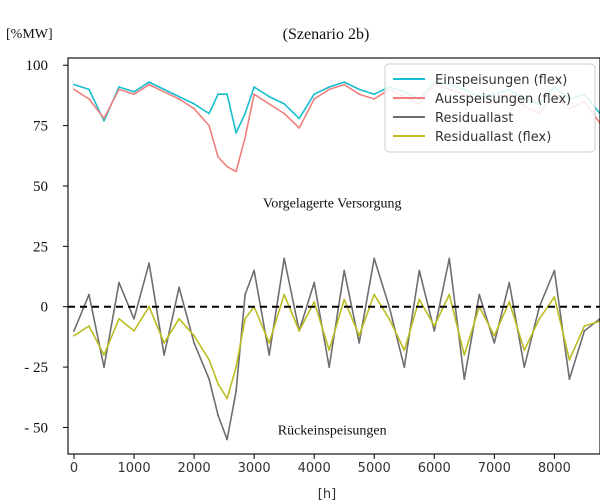  Describe the element at coordinates (74, 468) in the screenshot. I see `x-tick-label: 0` at that location.